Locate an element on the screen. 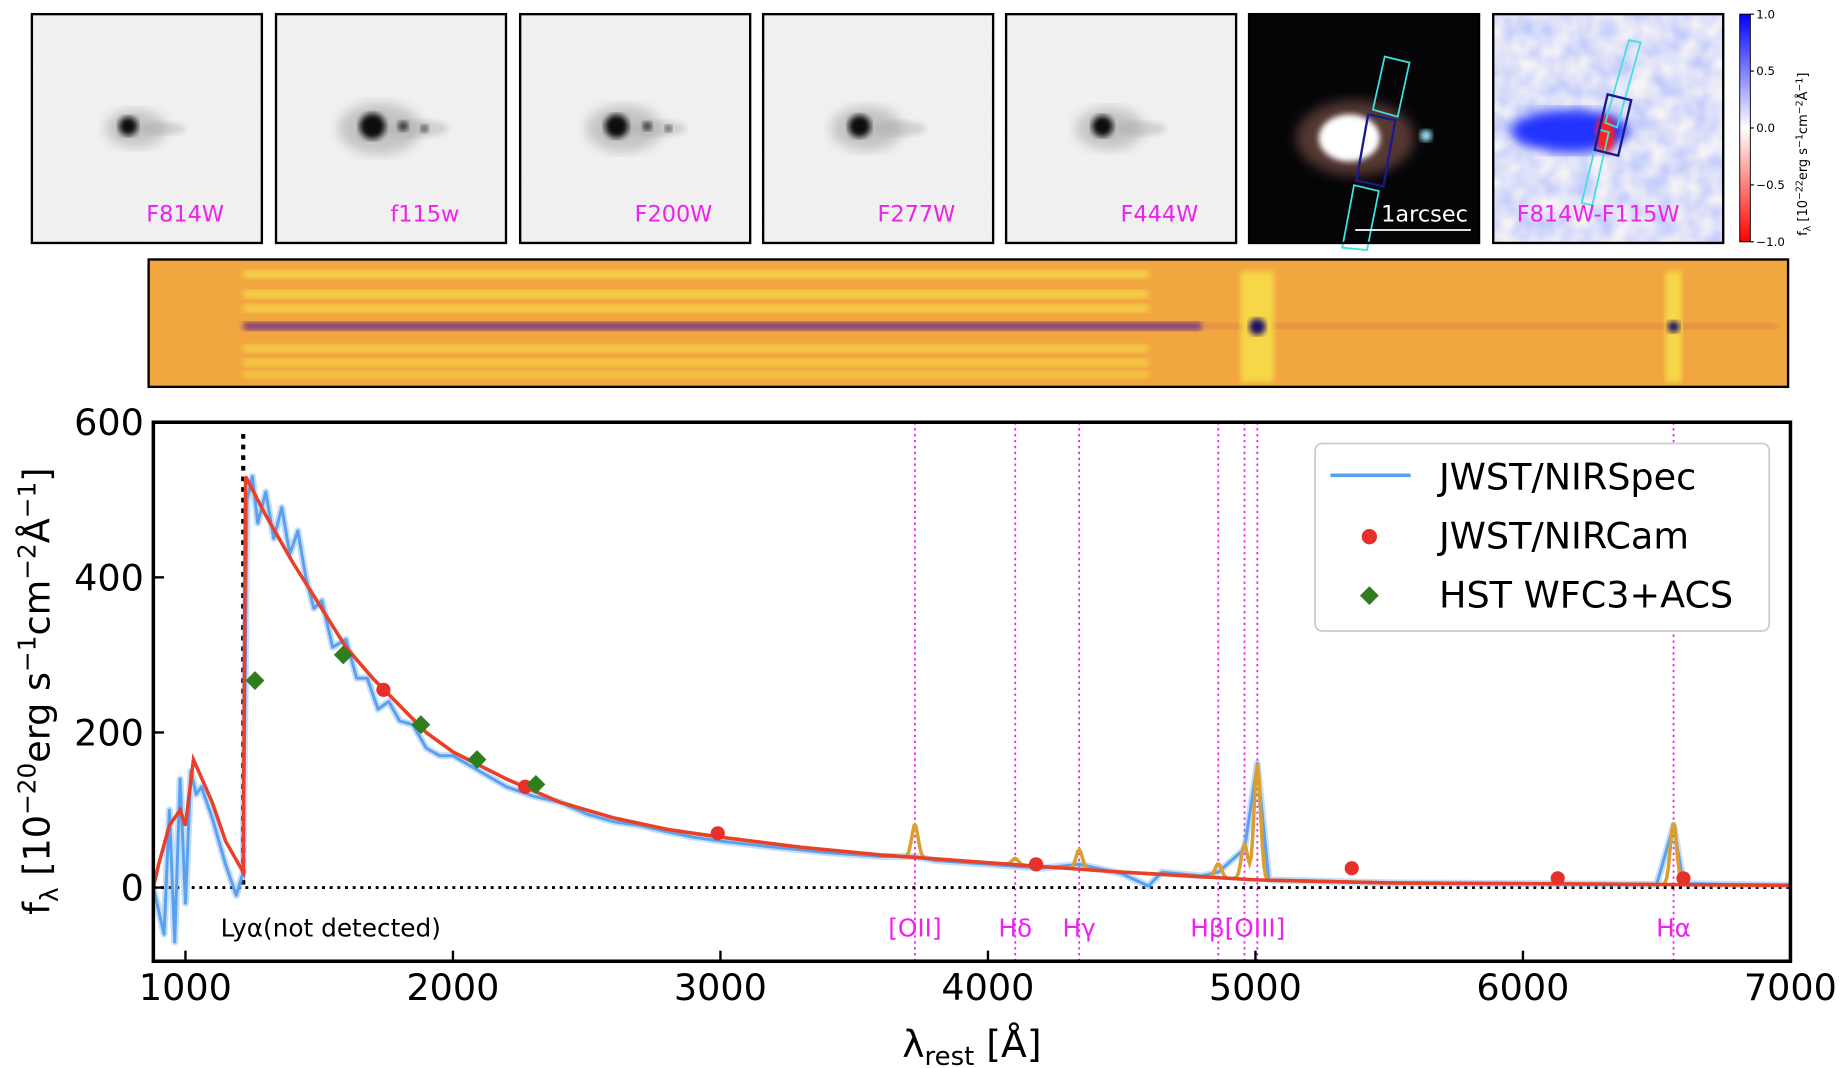  x-axis-label: λrest [Å] is located at coordinates (971, 1045).